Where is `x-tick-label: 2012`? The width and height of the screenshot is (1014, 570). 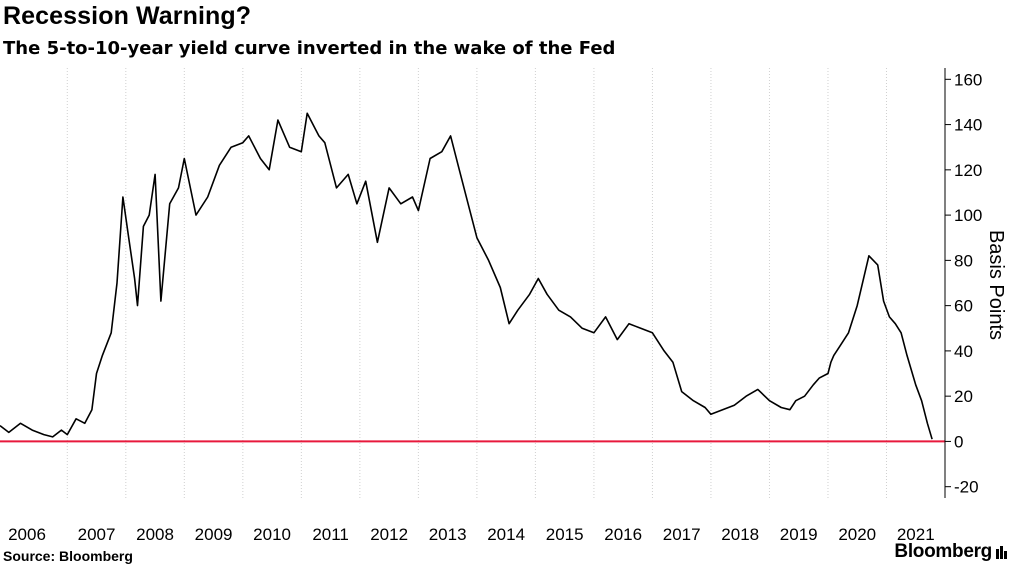
x-tick-label: 2012 is located at coordinates (389, 534).